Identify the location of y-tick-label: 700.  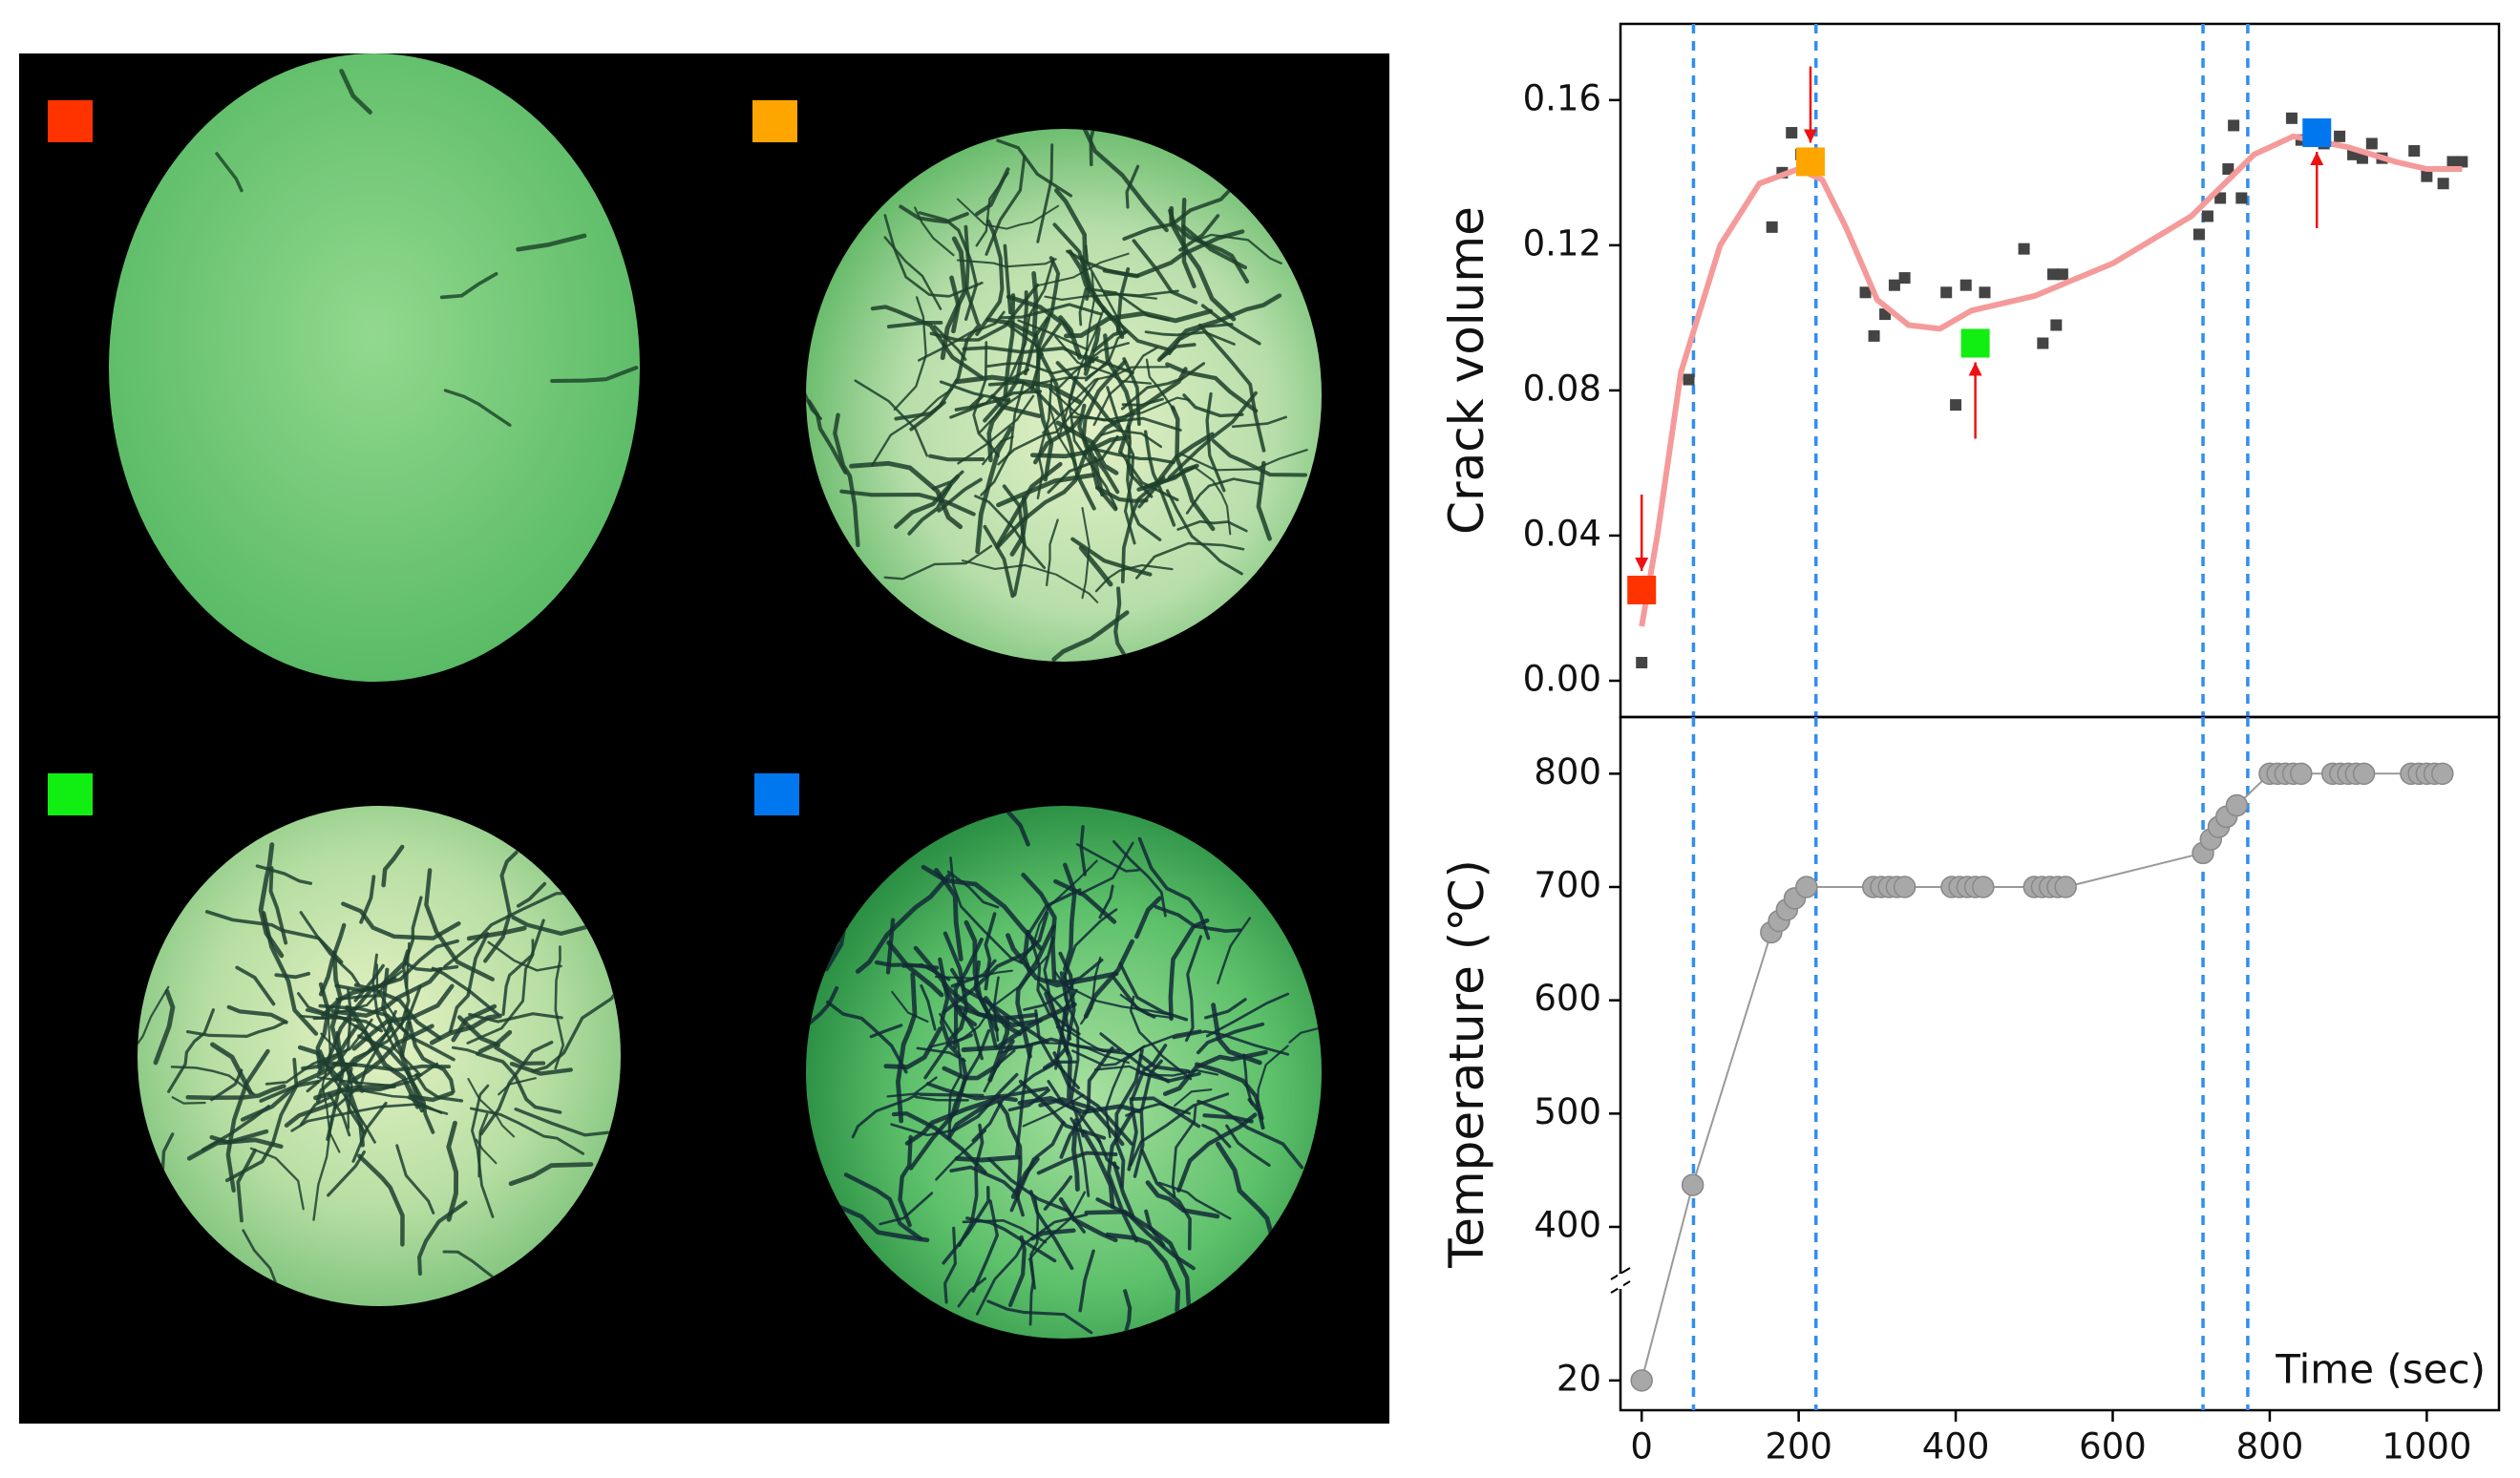
(1567, 885).